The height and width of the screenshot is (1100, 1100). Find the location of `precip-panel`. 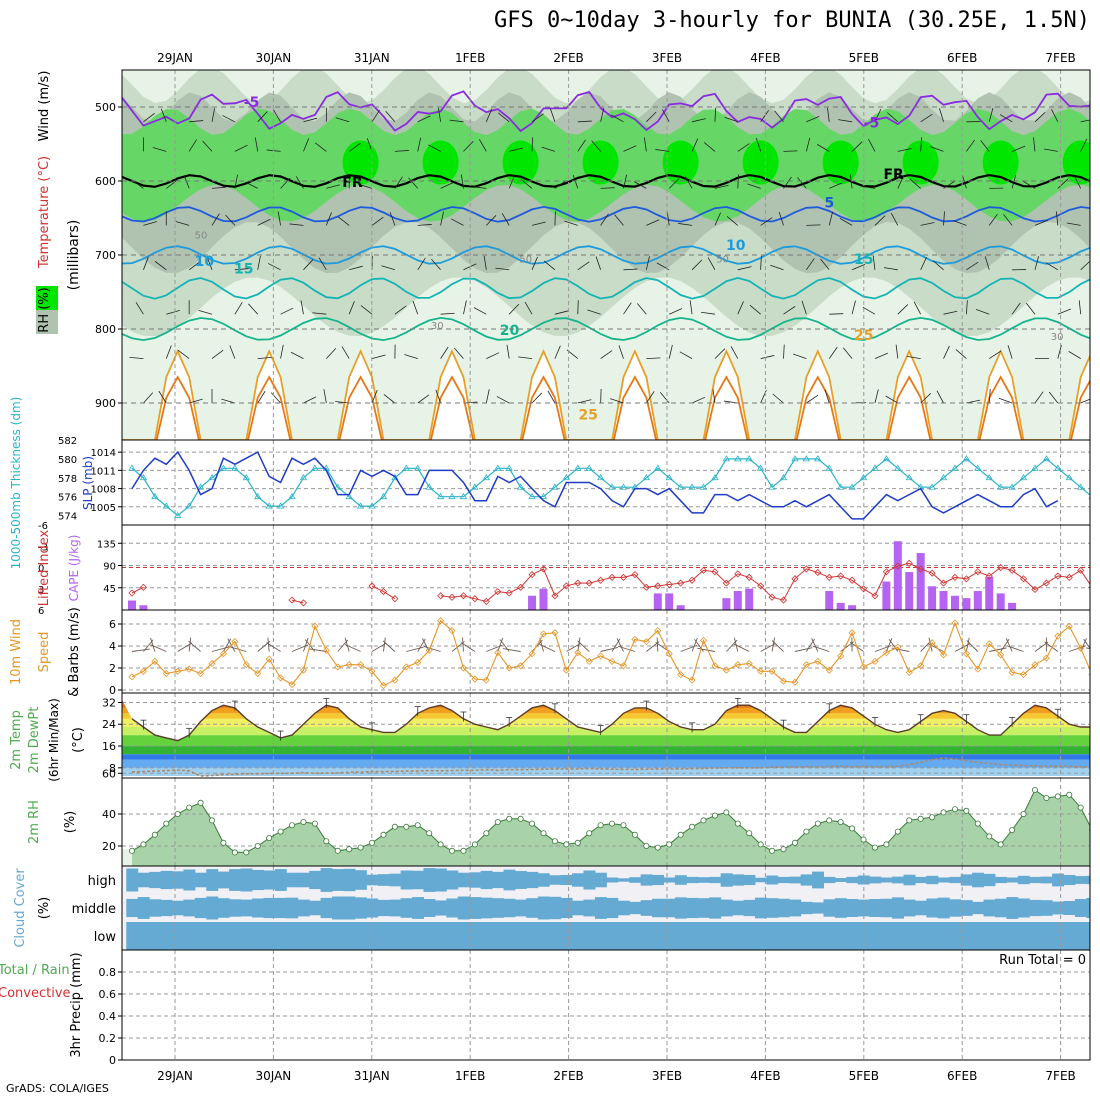

precip-panel is located at coordinates (606, 1005).